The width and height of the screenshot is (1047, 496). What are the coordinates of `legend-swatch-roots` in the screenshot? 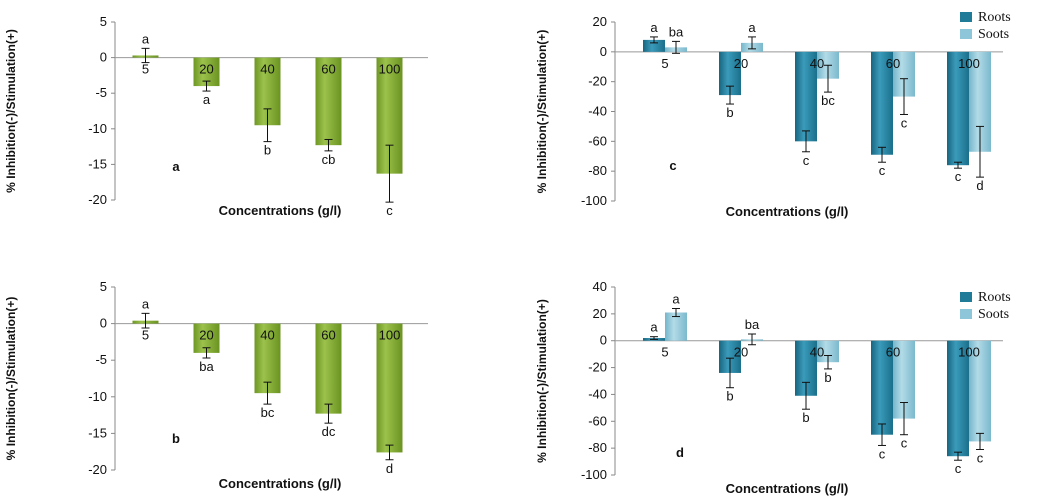 It's located at (966, 297).